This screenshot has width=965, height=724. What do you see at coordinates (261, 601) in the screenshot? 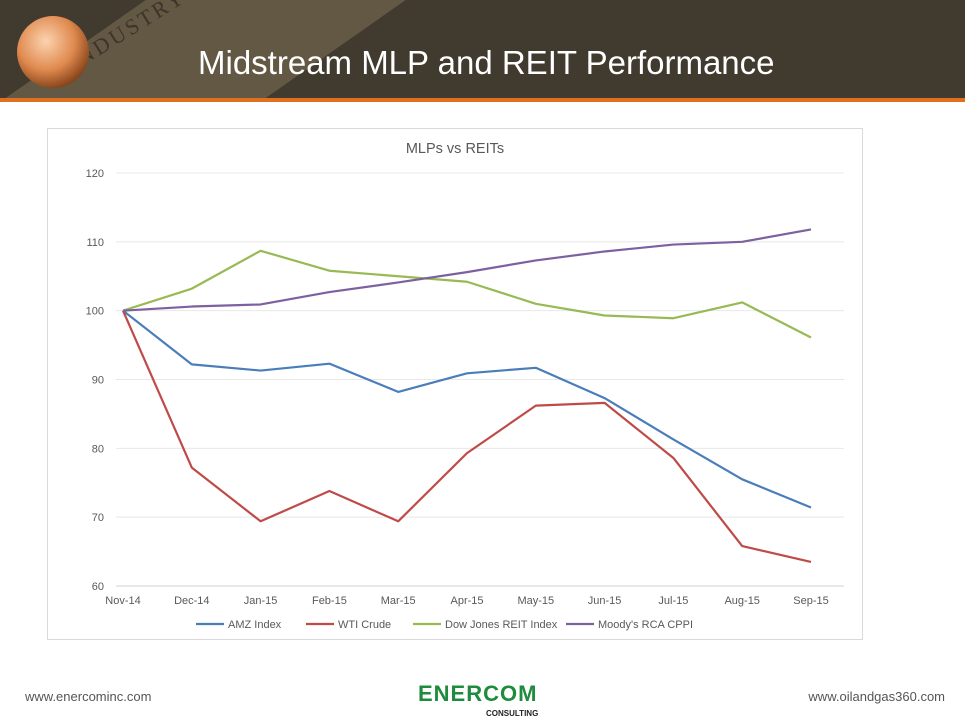
I see `x-tick-label: Jan-15` at bounding box center [261, 601].